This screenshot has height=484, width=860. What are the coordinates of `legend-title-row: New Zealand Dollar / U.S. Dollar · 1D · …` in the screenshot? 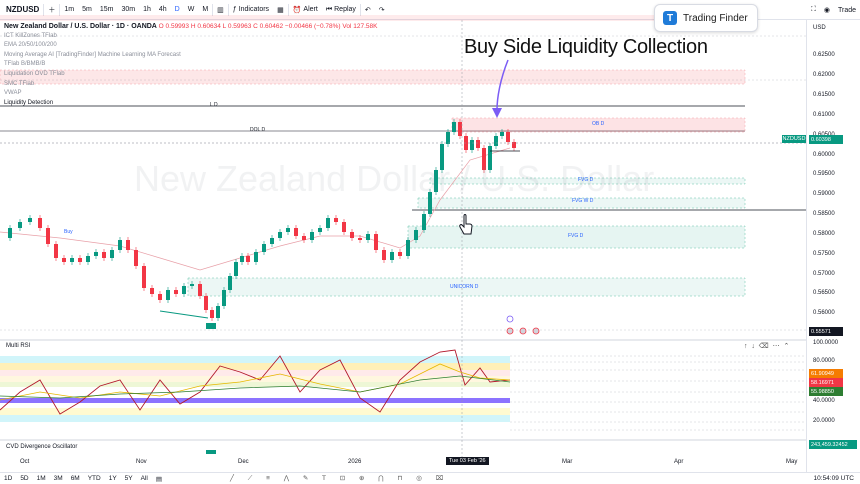 It's located at (190, 27).